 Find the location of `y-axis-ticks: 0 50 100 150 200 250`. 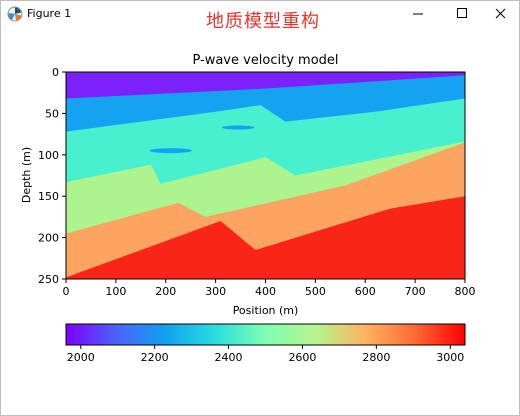

y-axis-ticks: 0 50 100 150 200 250 is located at coordinates (52, 176).